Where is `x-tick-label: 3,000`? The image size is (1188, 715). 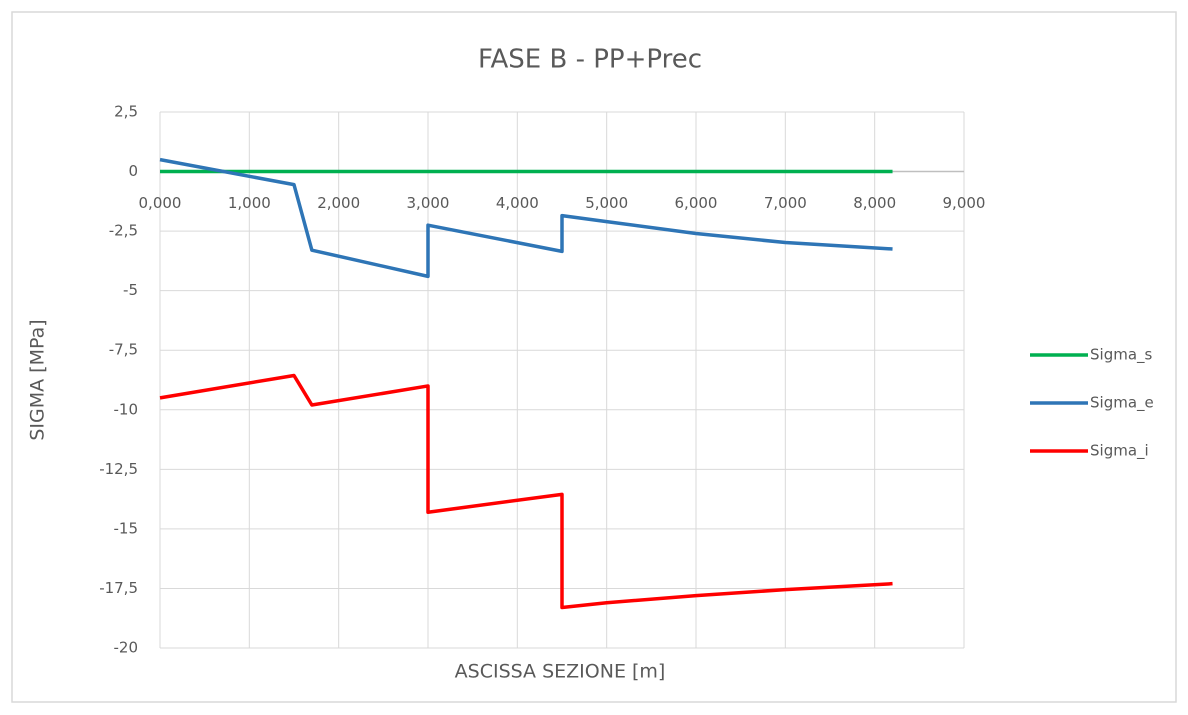 x-tick-label: 3,000 is located at coordinates (428, 203).